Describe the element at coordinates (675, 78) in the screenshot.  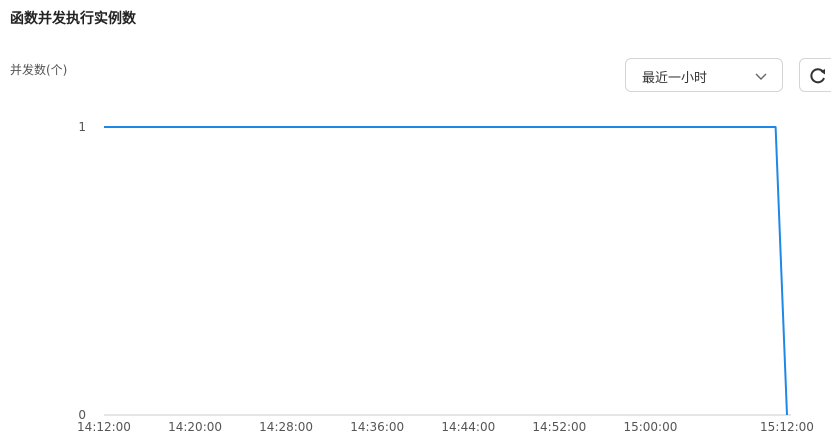
I see `time-range-value: 最近一小时` at that location.